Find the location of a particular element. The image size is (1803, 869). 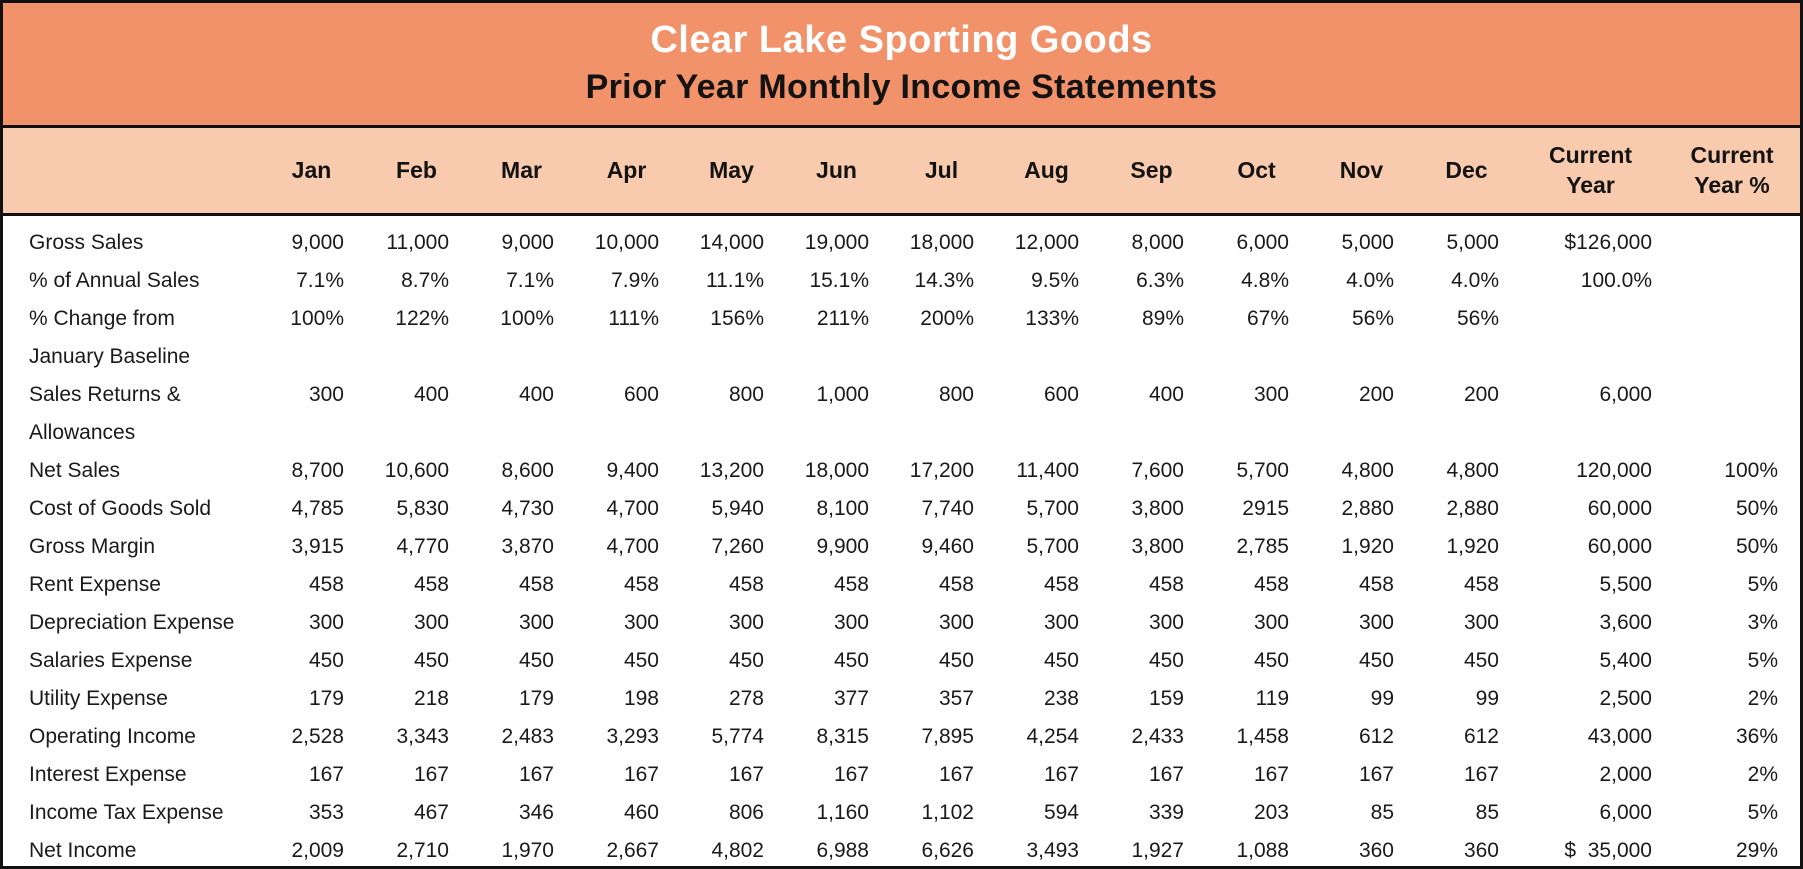

cell: 238 is located at coordinates (1061, 698).